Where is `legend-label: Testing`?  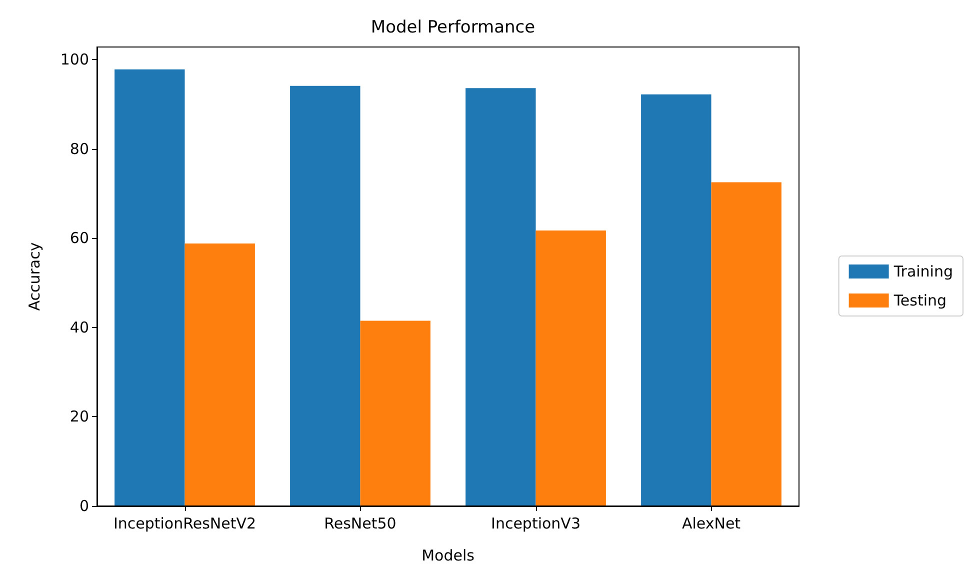 legend-label: Testing is located at coordinates (919, 301).